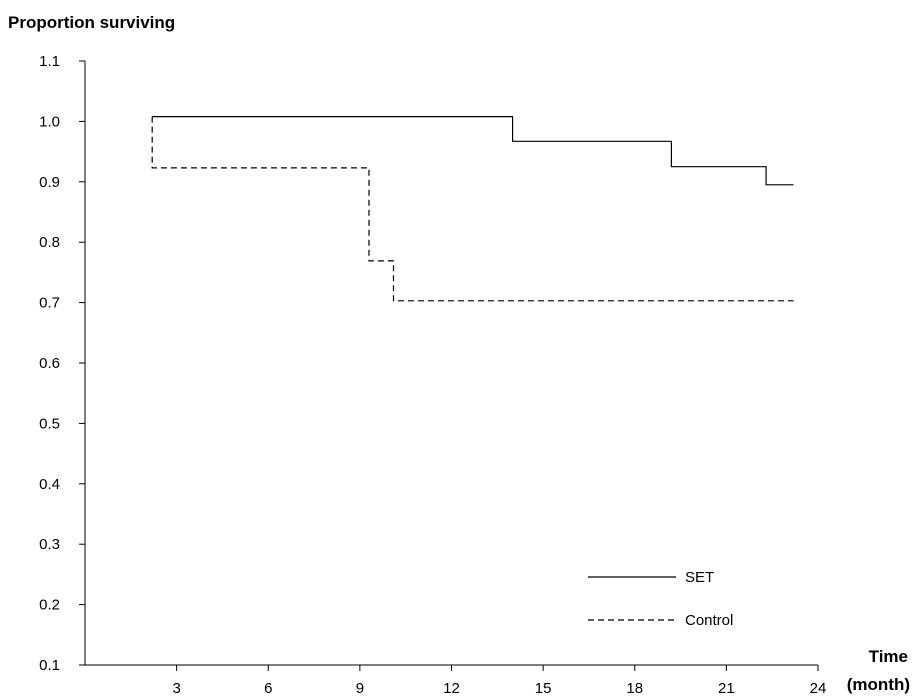  What do you see at coordinates (451, 688) in the screenshot?
I see `x-tick-label: 12` at bounding box center [451, 688].